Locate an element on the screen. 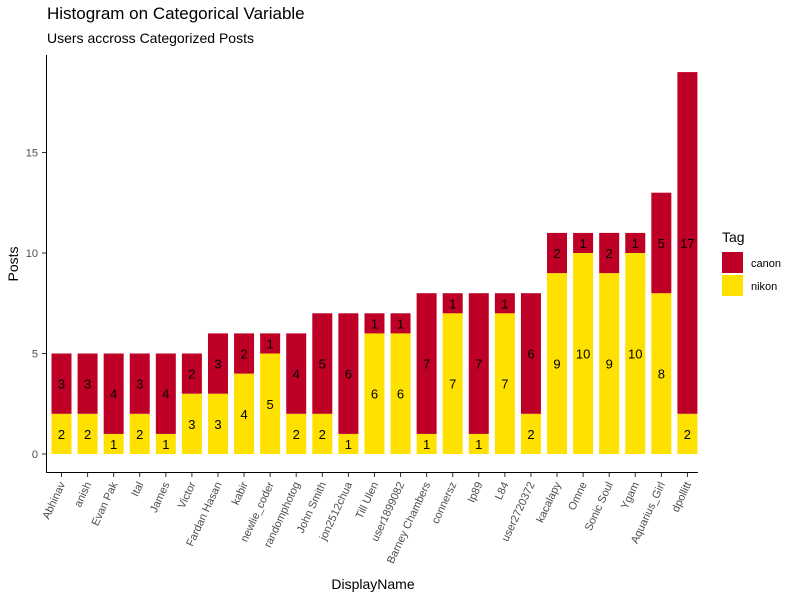 This screenshot has width=800, height=600. bar-label-nikon: 7 is located at coordinates (452, 384).